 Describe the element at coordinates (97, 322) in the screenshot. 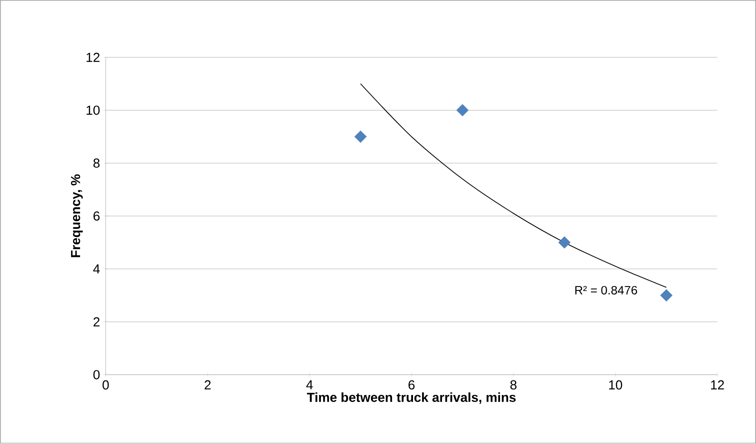

I see `y-tick-label: 2` at that location.